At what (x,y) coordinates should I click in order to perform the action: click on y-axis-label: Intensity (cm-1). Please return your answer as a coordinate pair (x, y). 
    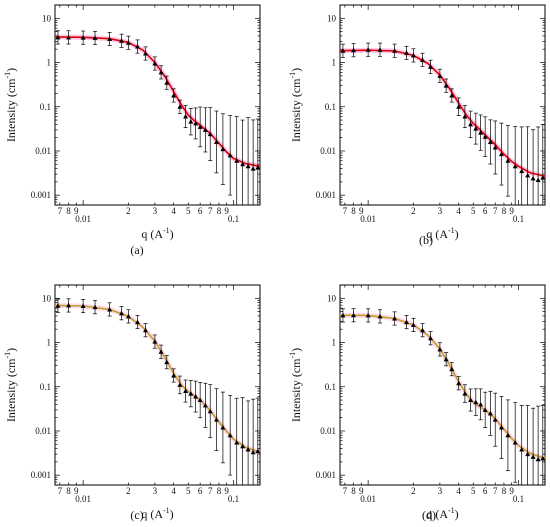
    Looking at the image, I should click on (10, 105).